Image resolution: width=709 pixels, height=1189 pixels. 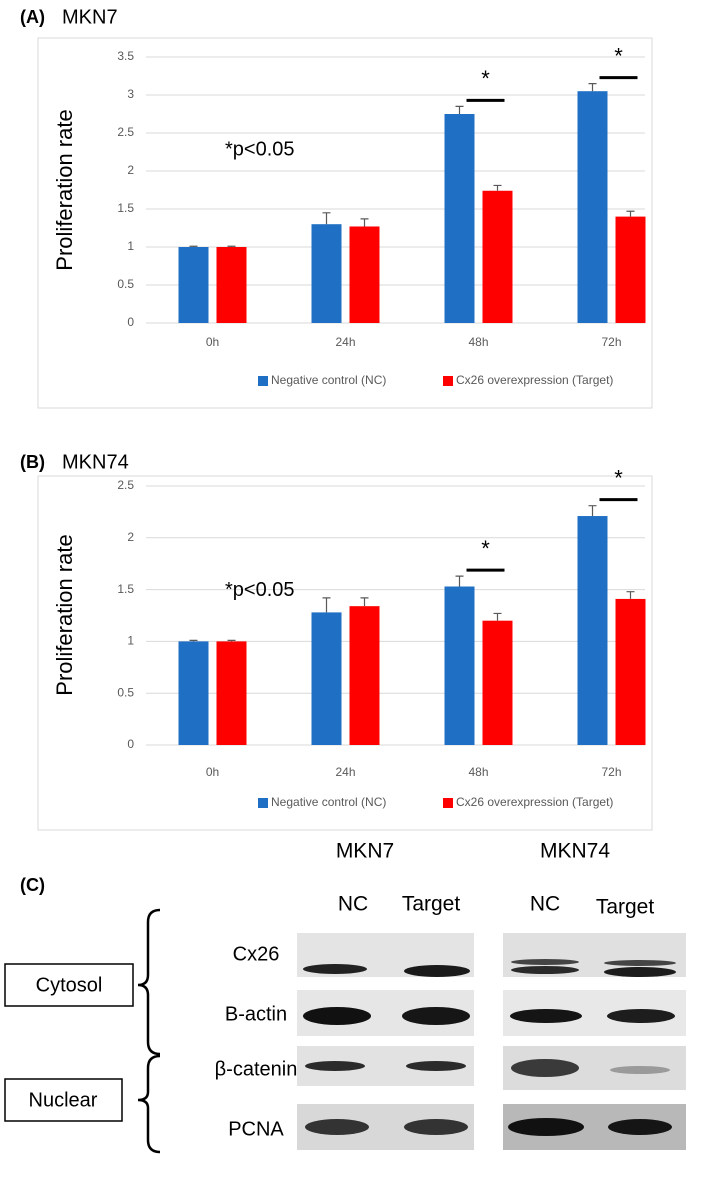 I want to click on chart-title: MKN7, so click(x=90, y=17).